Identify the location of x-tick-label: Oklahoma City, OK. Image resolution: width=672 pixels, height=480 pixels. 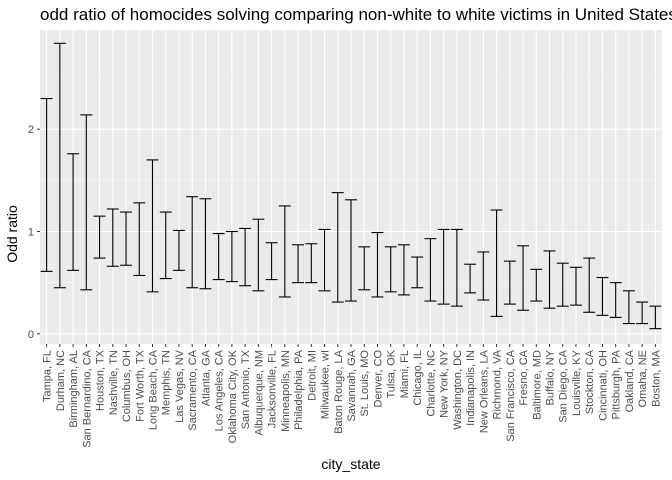
(233, 396).